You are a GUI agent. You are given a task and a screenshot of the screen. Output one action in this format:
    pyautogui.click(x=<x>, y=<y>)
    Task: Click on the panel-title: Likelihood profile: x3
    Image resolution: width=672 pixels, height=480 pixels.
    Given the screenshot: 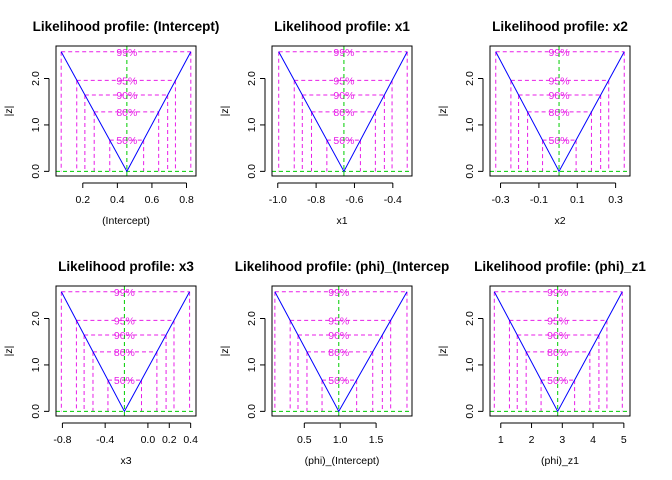 What is the action you would take?
    pyautogui.click(x=126, y=266)
    